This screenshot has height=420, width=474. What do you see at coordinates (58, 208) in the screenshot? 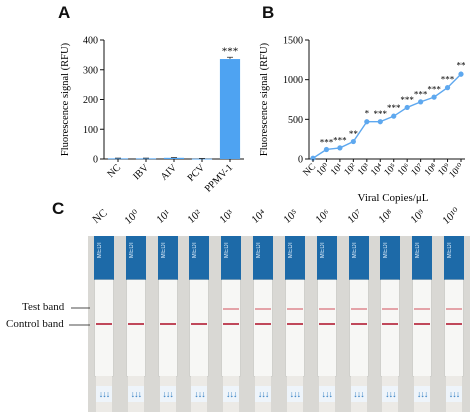
I see `panel-c-letter: C` at bounding box center [58, 208].